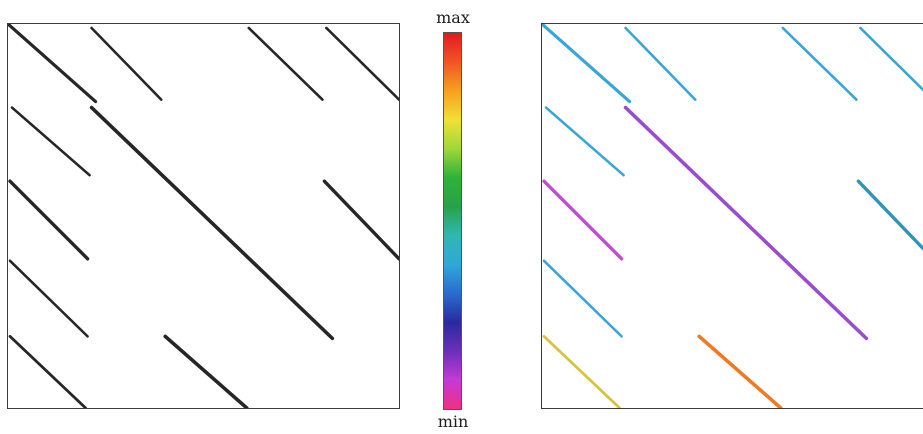  What do you see at coordinates (453, 421) in the screenshot?
I see `colorbar-min-label: min` at bounding box center [453, 421].